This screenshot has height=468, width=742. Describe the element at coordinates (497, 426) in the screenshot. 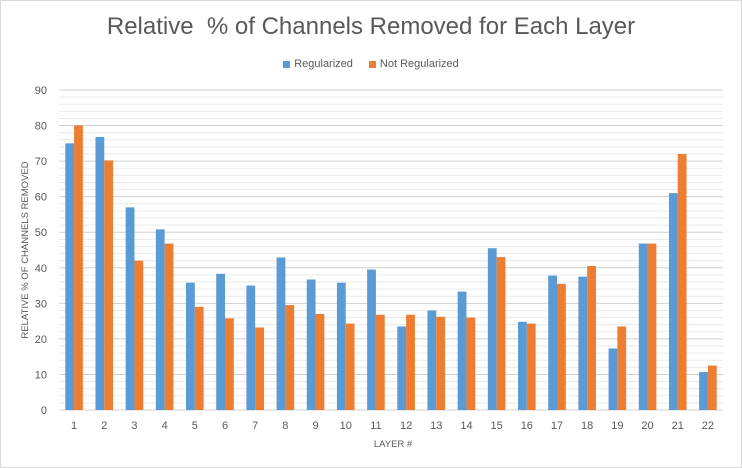

I see `x-tick-label: 15` at that location.